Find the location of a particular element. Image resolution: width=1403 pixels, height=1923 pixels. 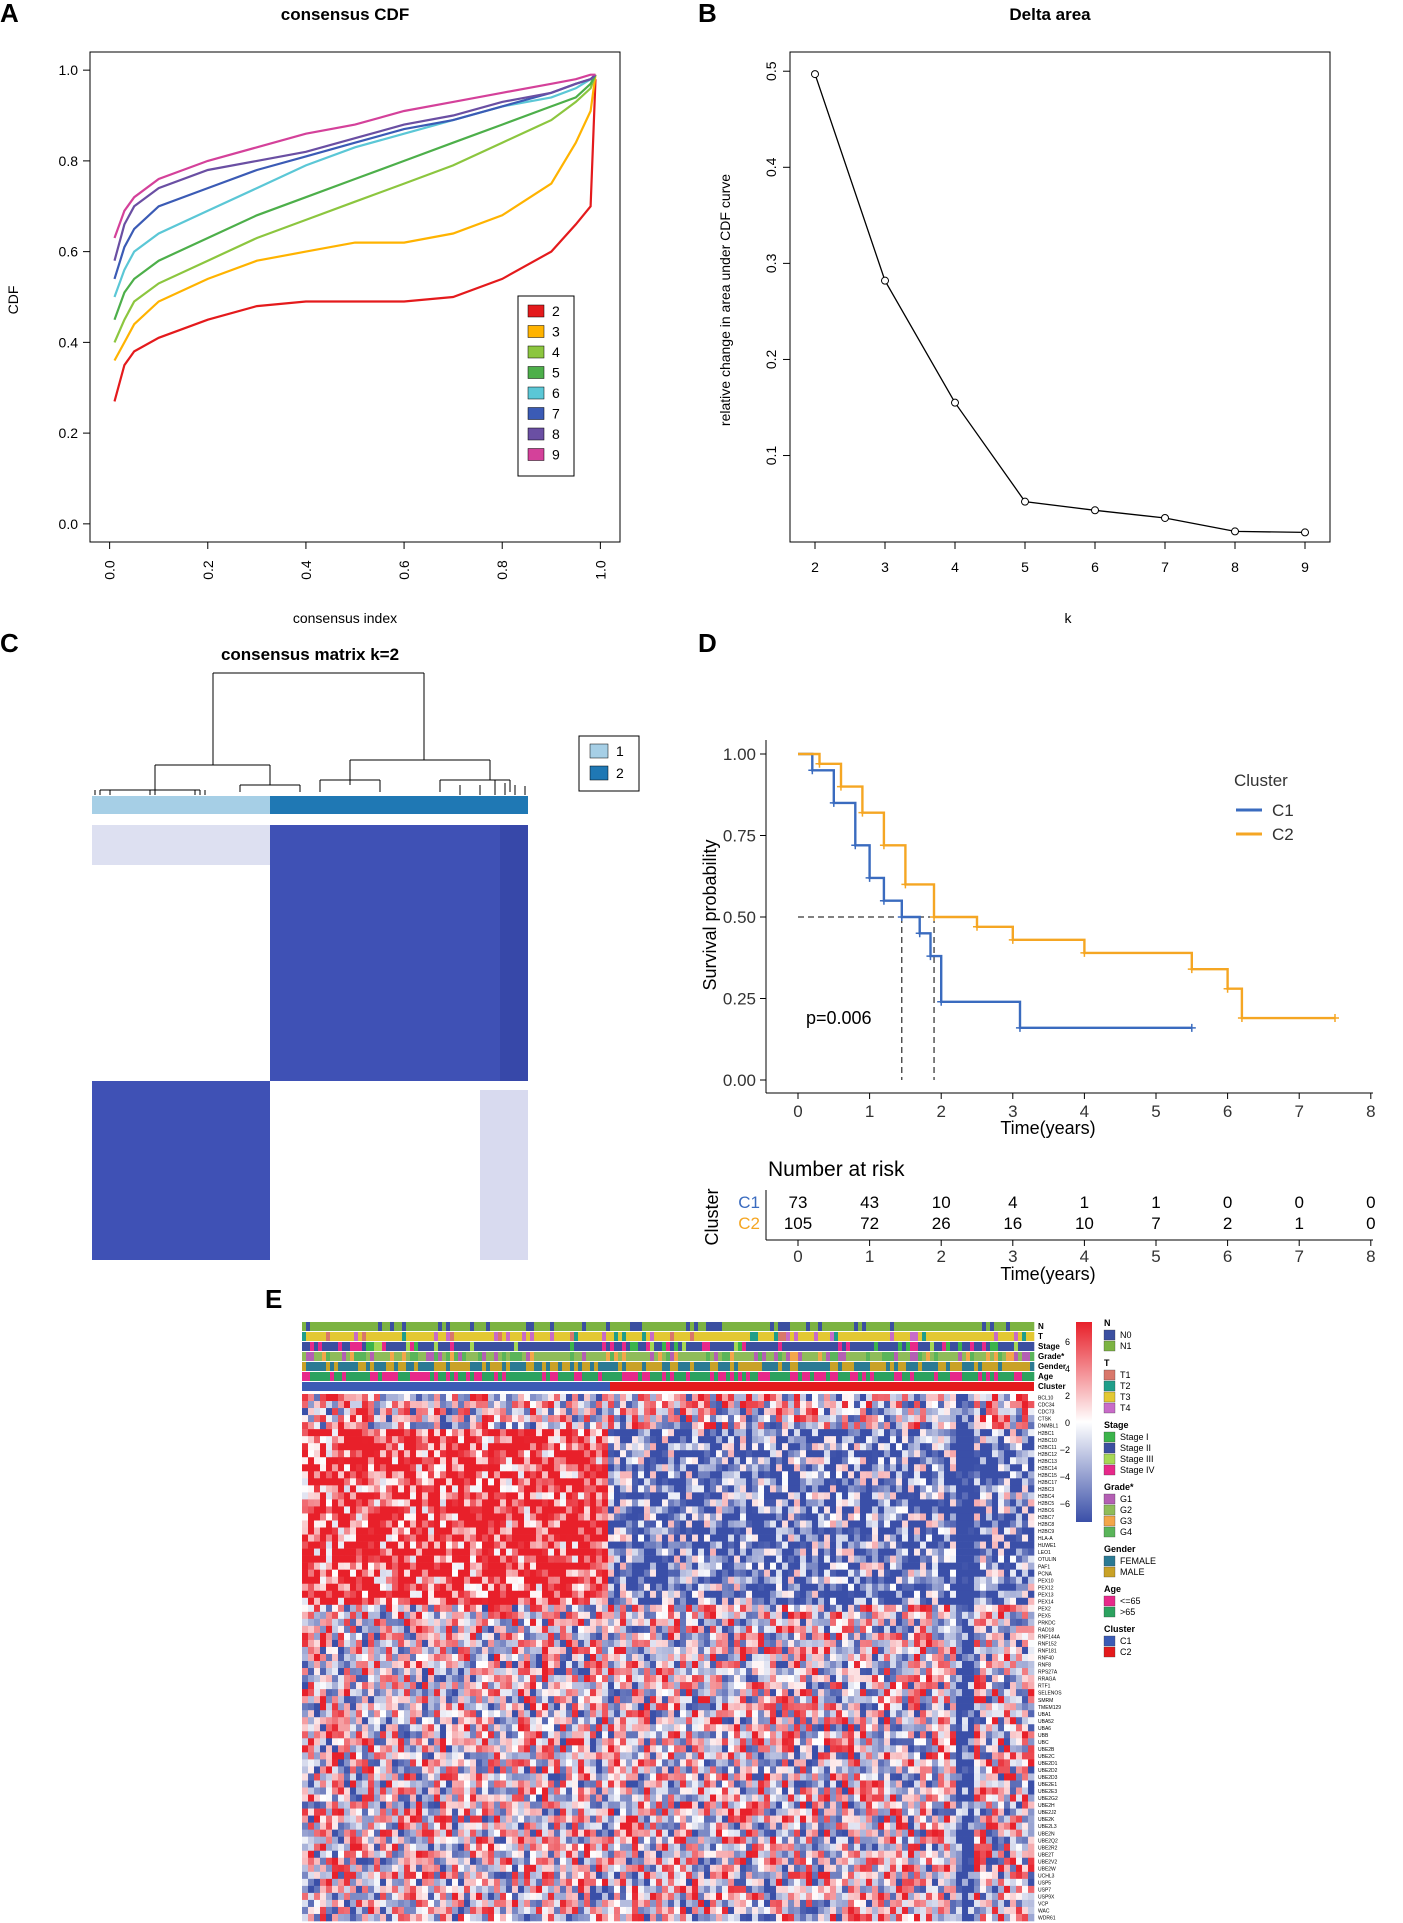

risk-cell-c2: 2 is located at coordinates (1227, 1223).